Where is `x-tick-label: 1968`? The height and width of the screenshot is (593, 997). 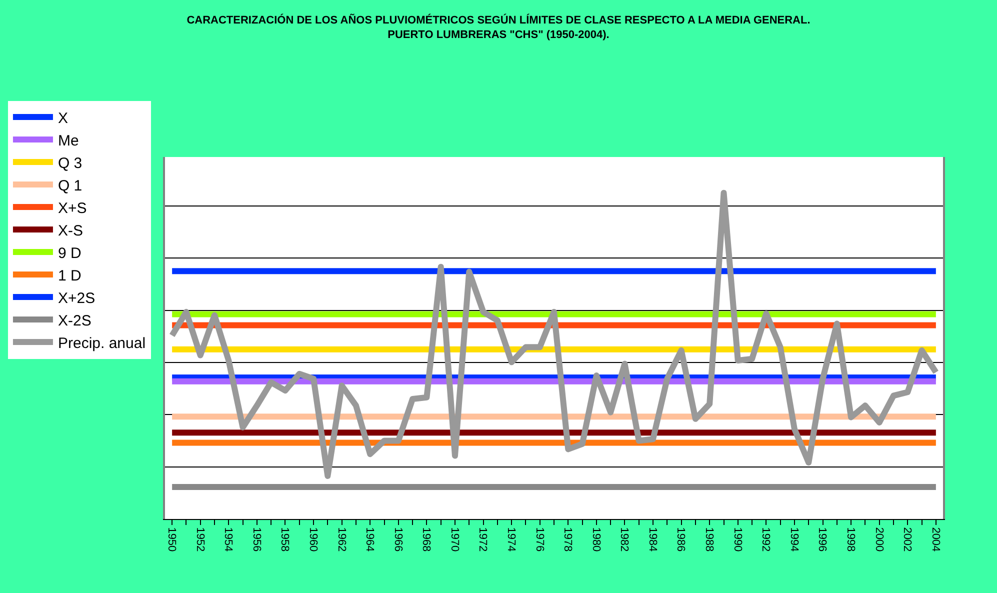
x-tick-label: 1968 is located at coordinates (426, 539).